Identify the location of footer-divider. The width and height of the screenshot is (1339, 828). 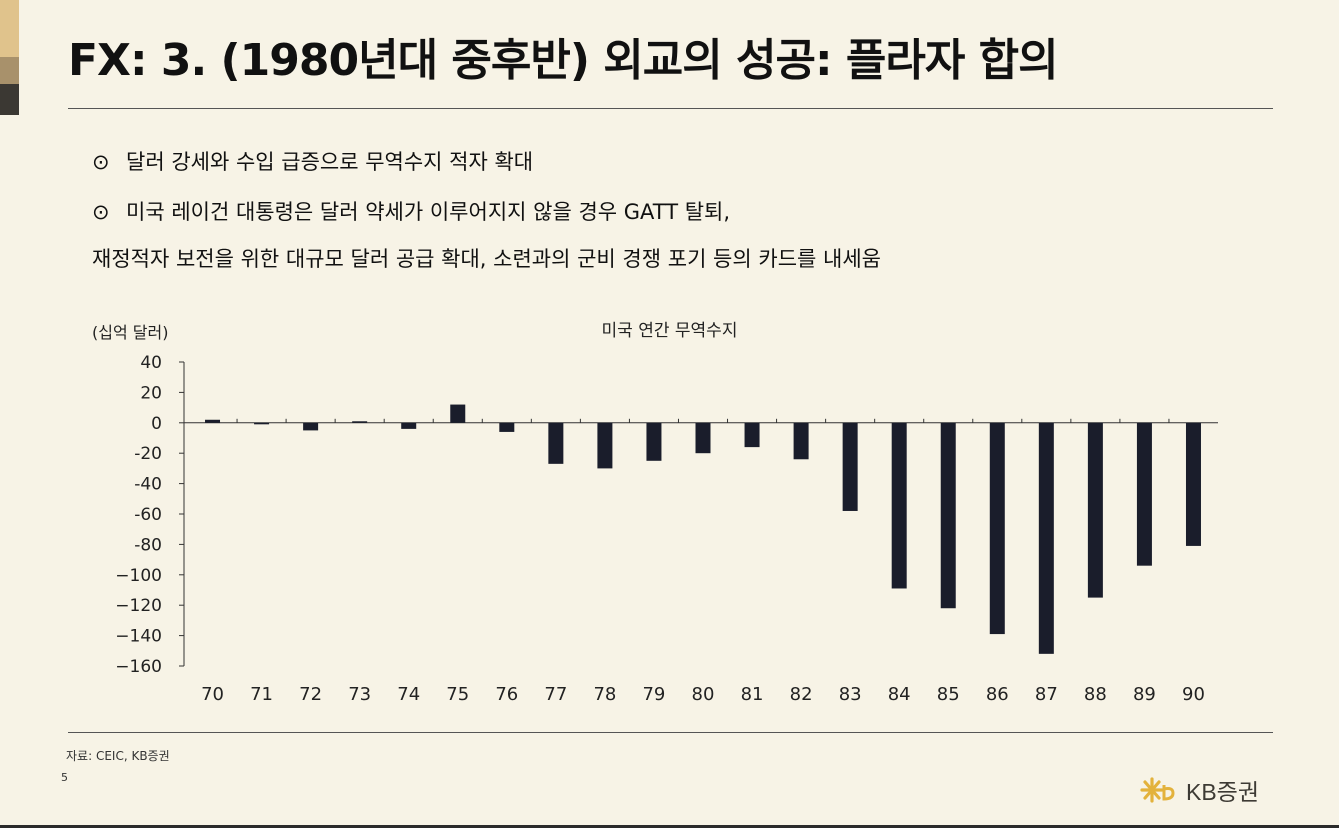
(670, 732).